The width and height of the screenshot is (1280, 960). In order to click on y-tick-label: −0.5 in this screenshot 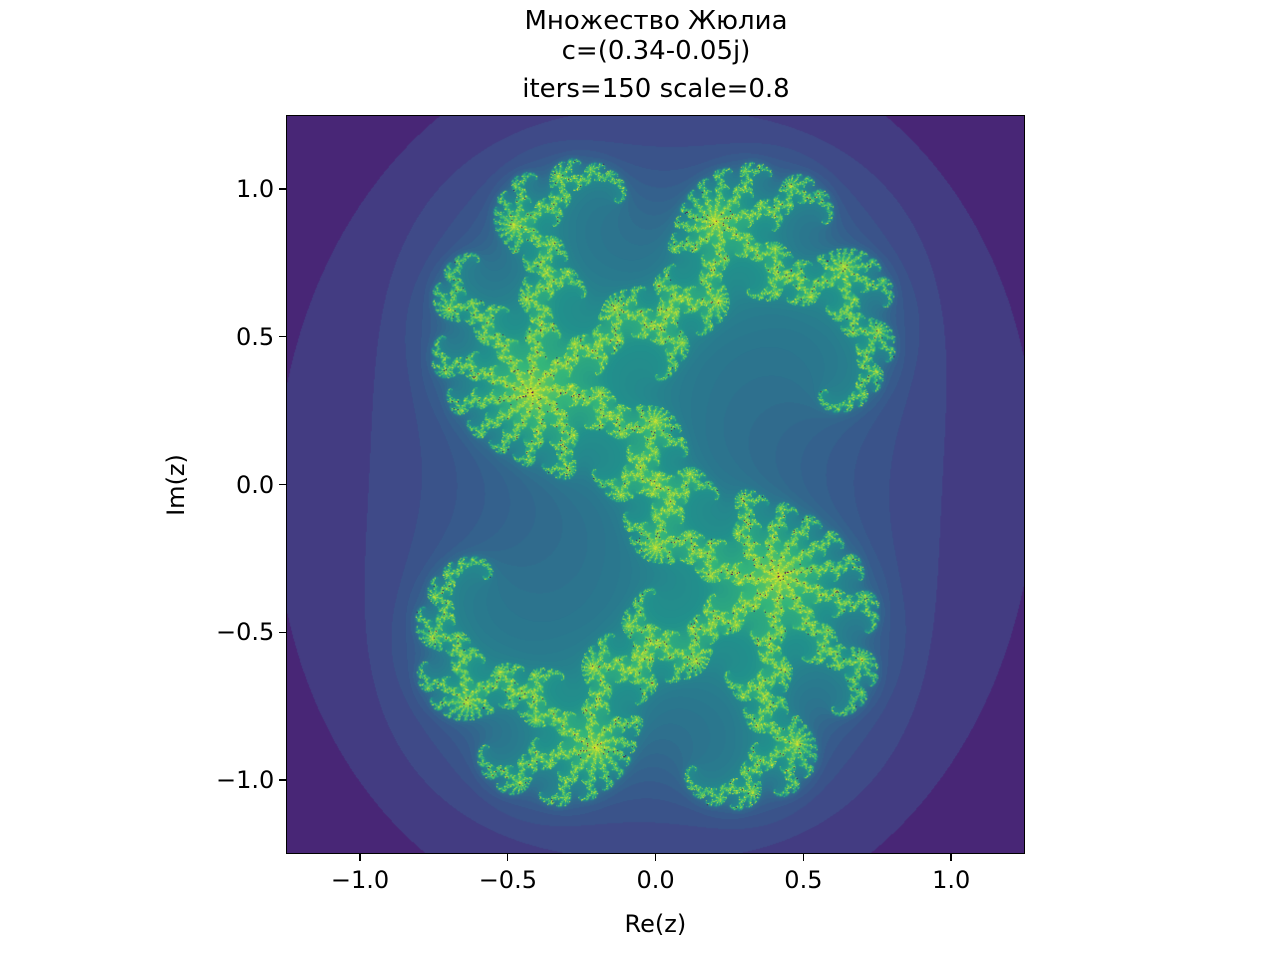, I will do `click(245, 632)`.